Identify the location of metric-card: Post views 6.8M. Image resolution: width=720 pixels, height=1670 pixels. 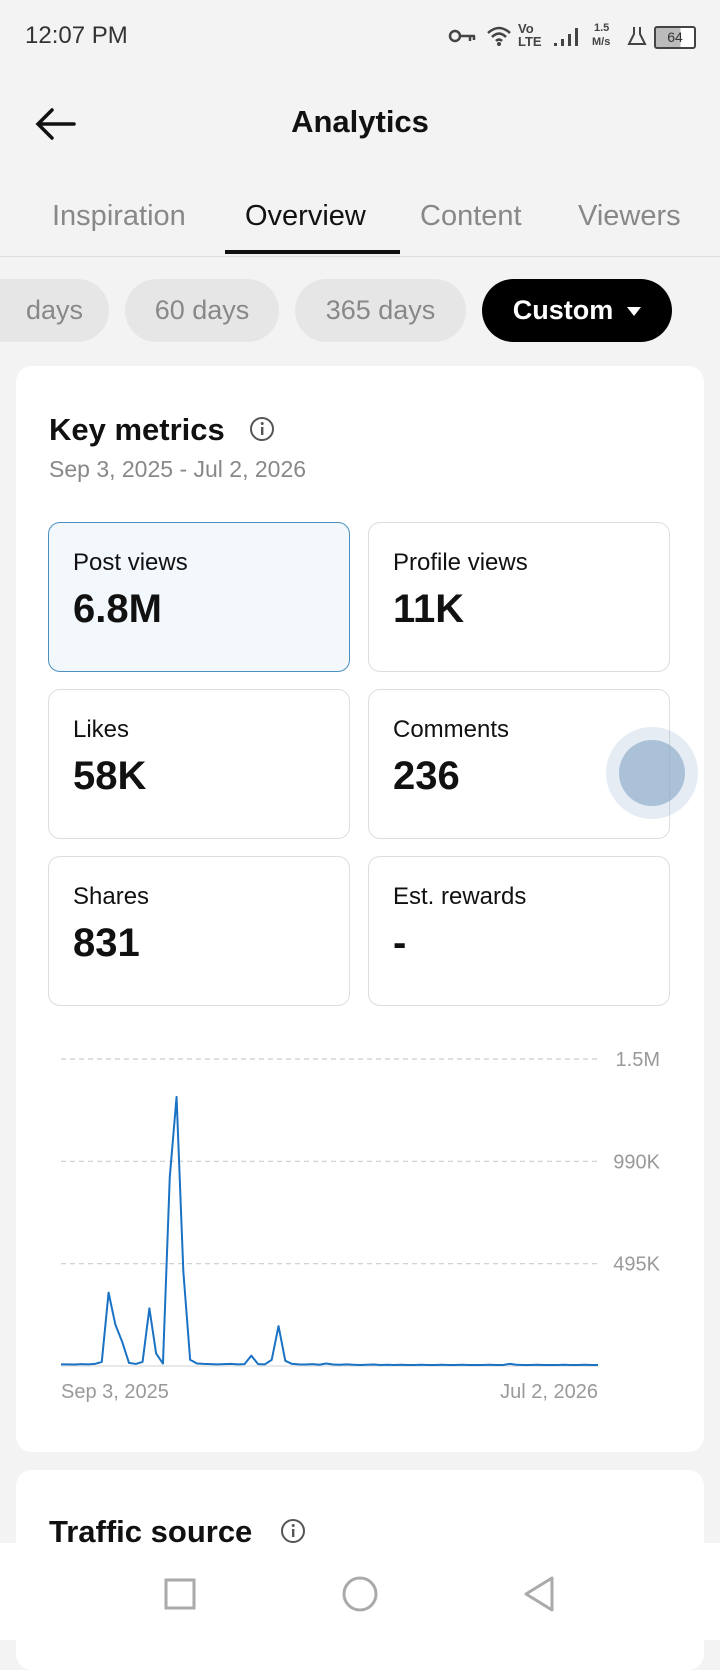
(199, 597).